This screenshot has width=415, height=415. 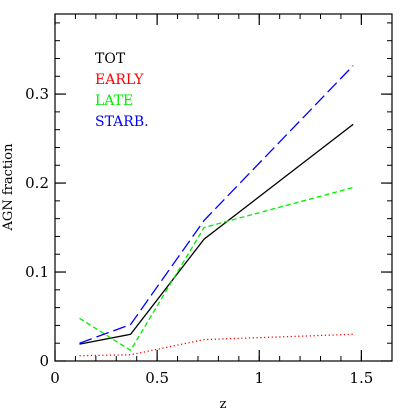 What do you see at coordinates (37, 94) in the screenshot?
I see `y-tick-label: 0.3` at bounding box center [37, 94].